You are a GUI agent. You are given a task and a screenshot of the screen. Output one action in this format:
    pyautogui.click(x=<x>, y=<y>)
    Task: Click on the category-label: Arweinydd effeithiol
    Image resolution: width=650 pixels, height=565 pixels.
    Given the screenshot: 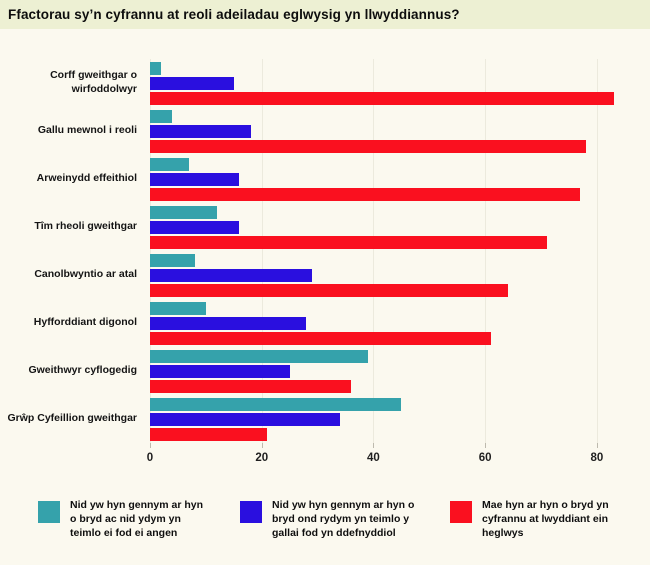 What is the action you would take?
    pyautogui.click(x=86, y=178)
    